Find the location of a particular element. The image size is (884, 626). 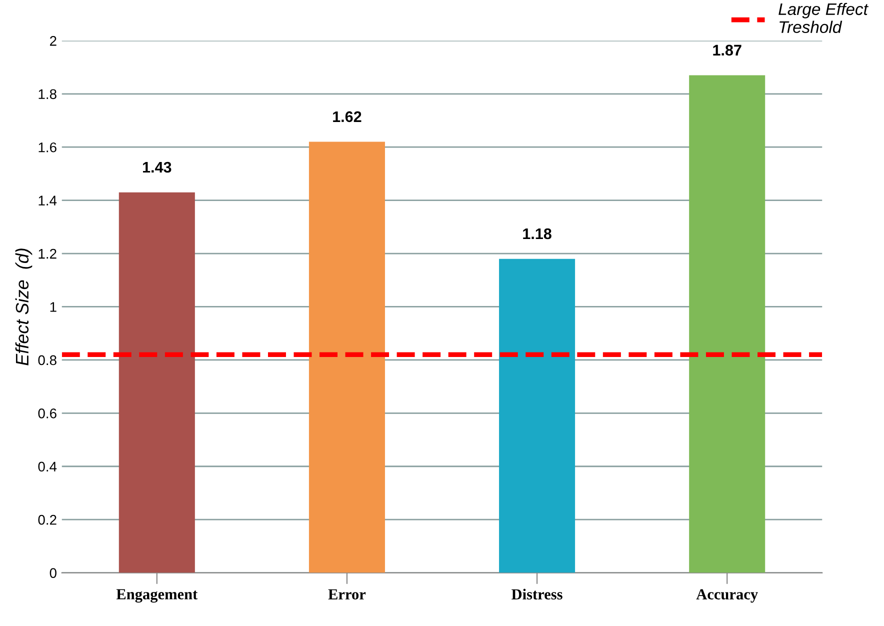

y-axis-title: Effect Size (d) is located at coordinates (23, 307).